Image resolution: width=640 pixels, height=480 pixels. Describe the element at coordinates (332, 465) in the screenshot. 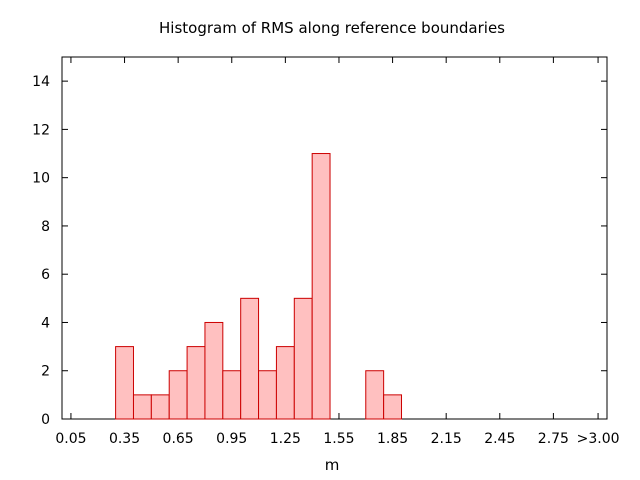

I see `x-axis-label: m` at that location.